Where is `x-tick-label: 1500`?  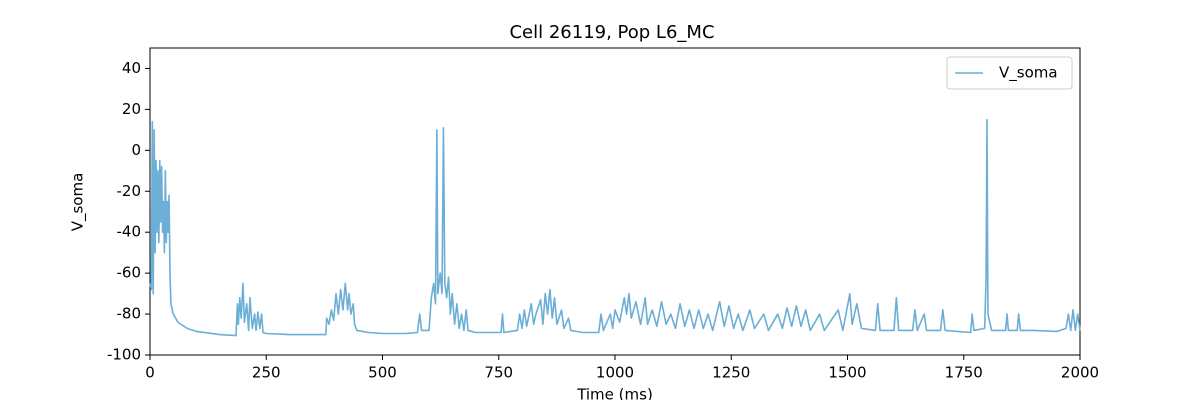
x-tick-label: 1500 is located at coordinates (847, 373).